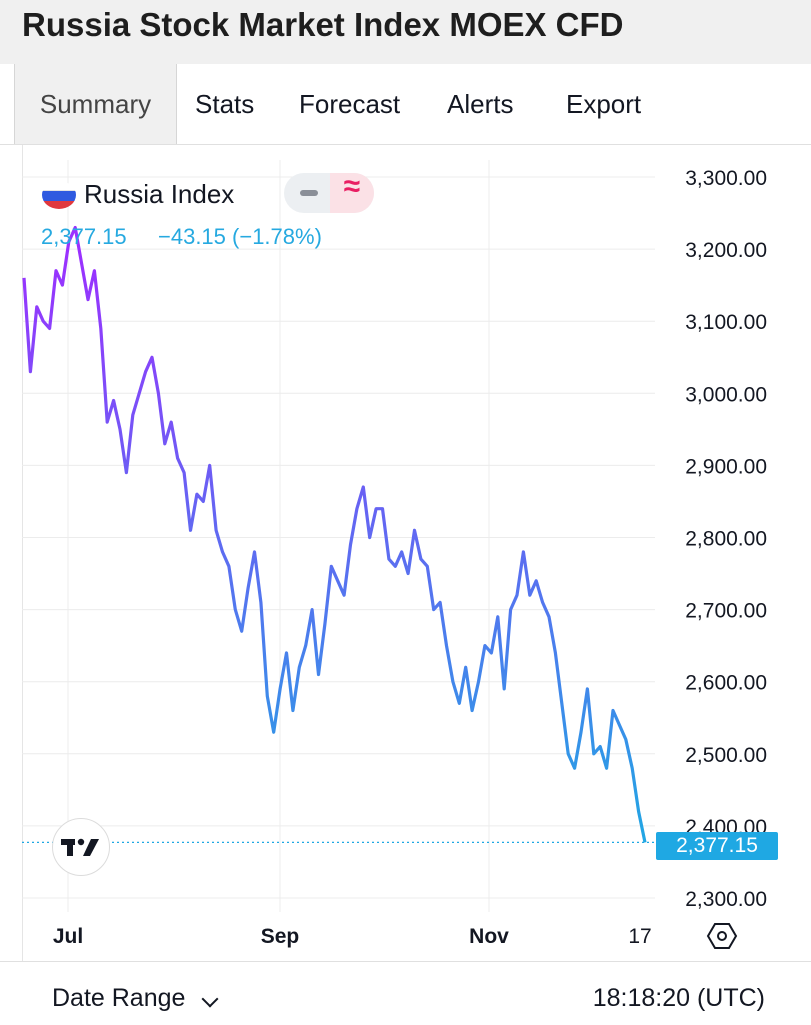 The image size is (811, 1025). Describe the element at coordinates (352, 936) in the screenshot. I see `x-axis: Jul Sep Nov 17` at that location.